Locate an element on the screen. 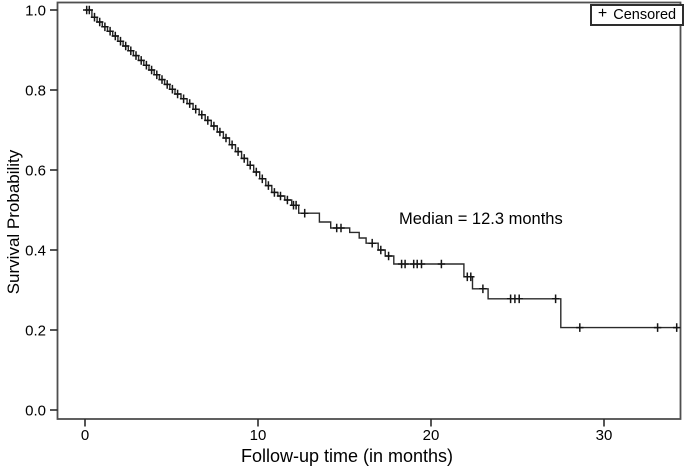 The height and width of the screenshot is (469, 685). x-tick-label: 10 is located at coordinates (258, 435).